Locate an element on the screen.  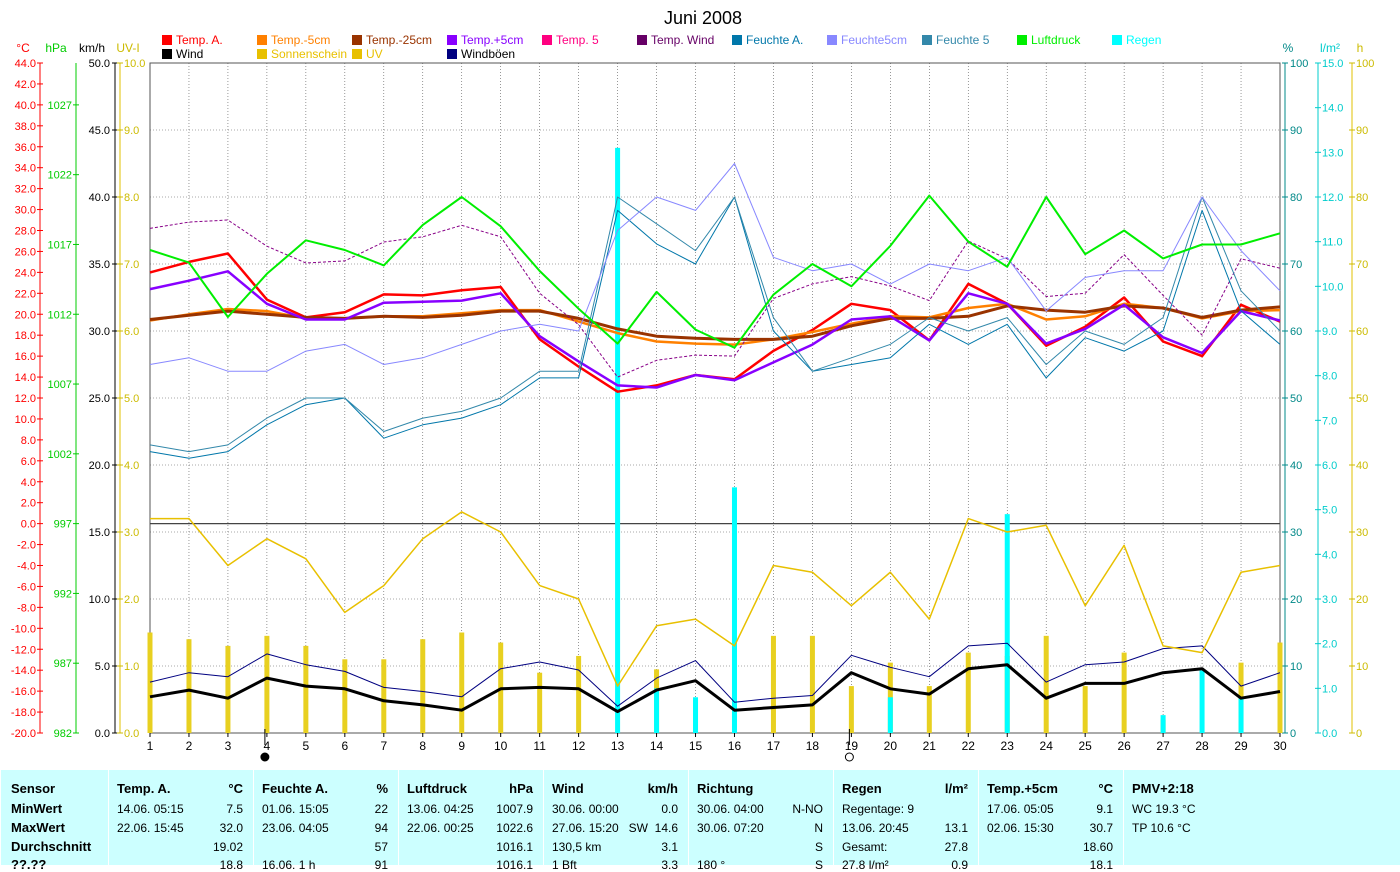
rain-tick-label: 3.0 is located at coordinates (1329, 600).